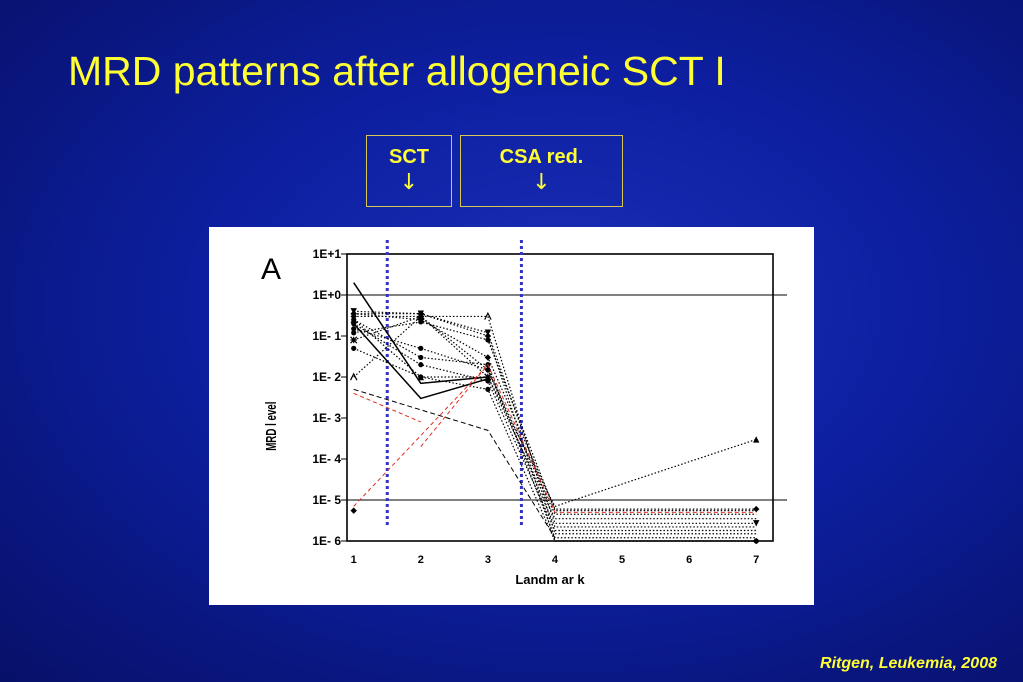 The width and height of the screenshot is (1023, 682). What do you see at coordinates (397, 71) in the screenshot?
I see `slide-title: MRD patterns after allogeneic SCT I` at bounding box center [397, 71].